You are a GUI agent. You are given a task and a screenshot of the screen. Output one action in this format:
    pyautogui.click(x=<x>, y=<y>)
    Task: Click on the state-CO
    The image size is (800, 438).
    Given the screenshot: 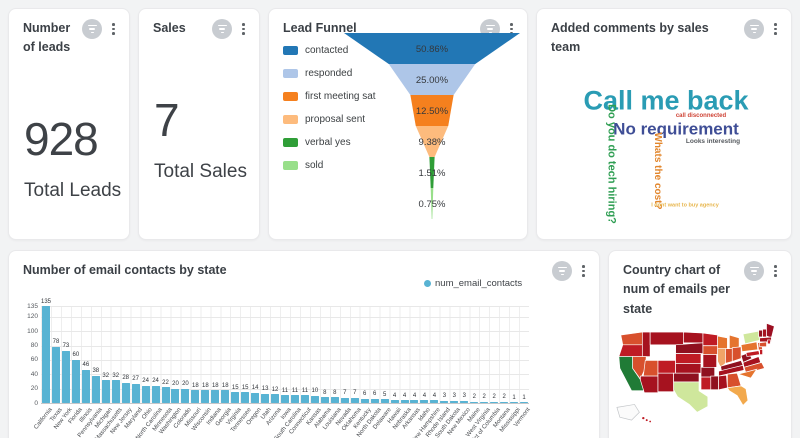 What is the action you would take?
    pyautogui.click(x=666, y=367)
    